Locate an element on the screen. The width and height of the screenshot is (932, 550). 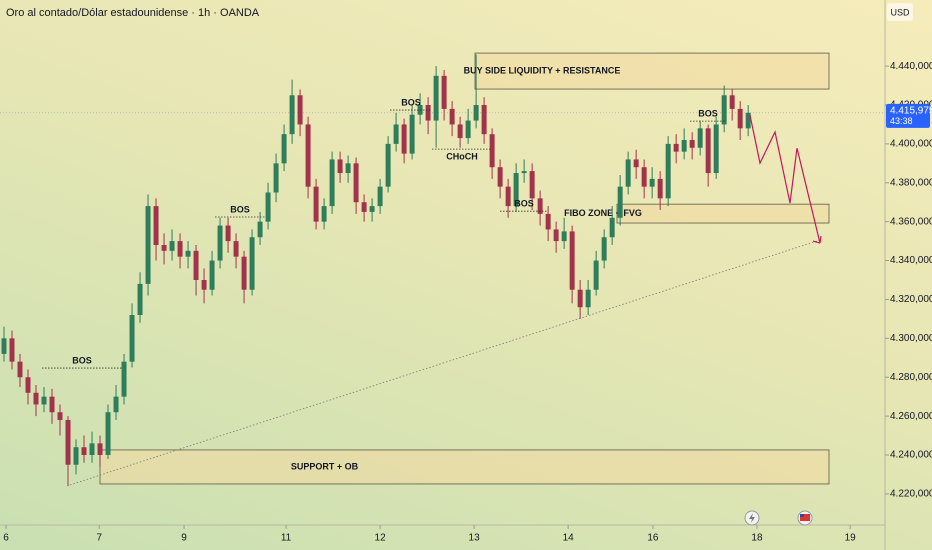
currency: USD is located at coordinates (900, 12).